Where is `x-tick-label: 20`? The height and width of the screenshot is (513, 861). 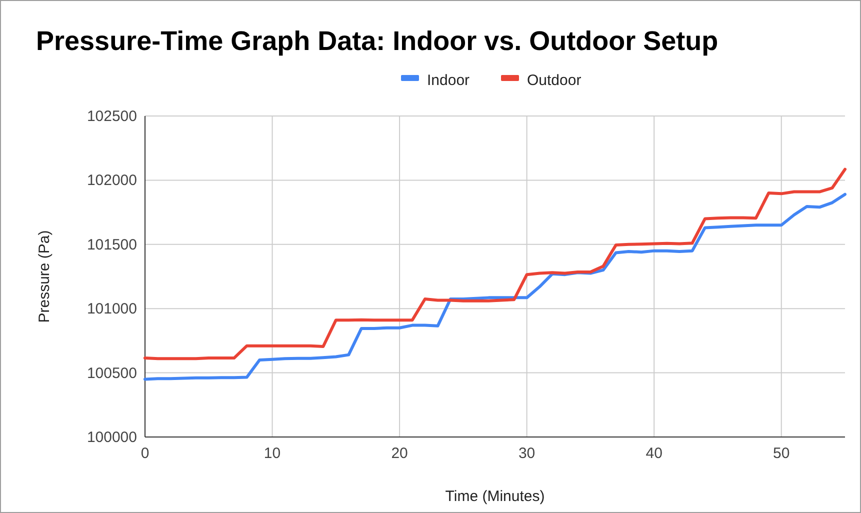
x-tick-label: 20 is located at coordinates (399, 453).